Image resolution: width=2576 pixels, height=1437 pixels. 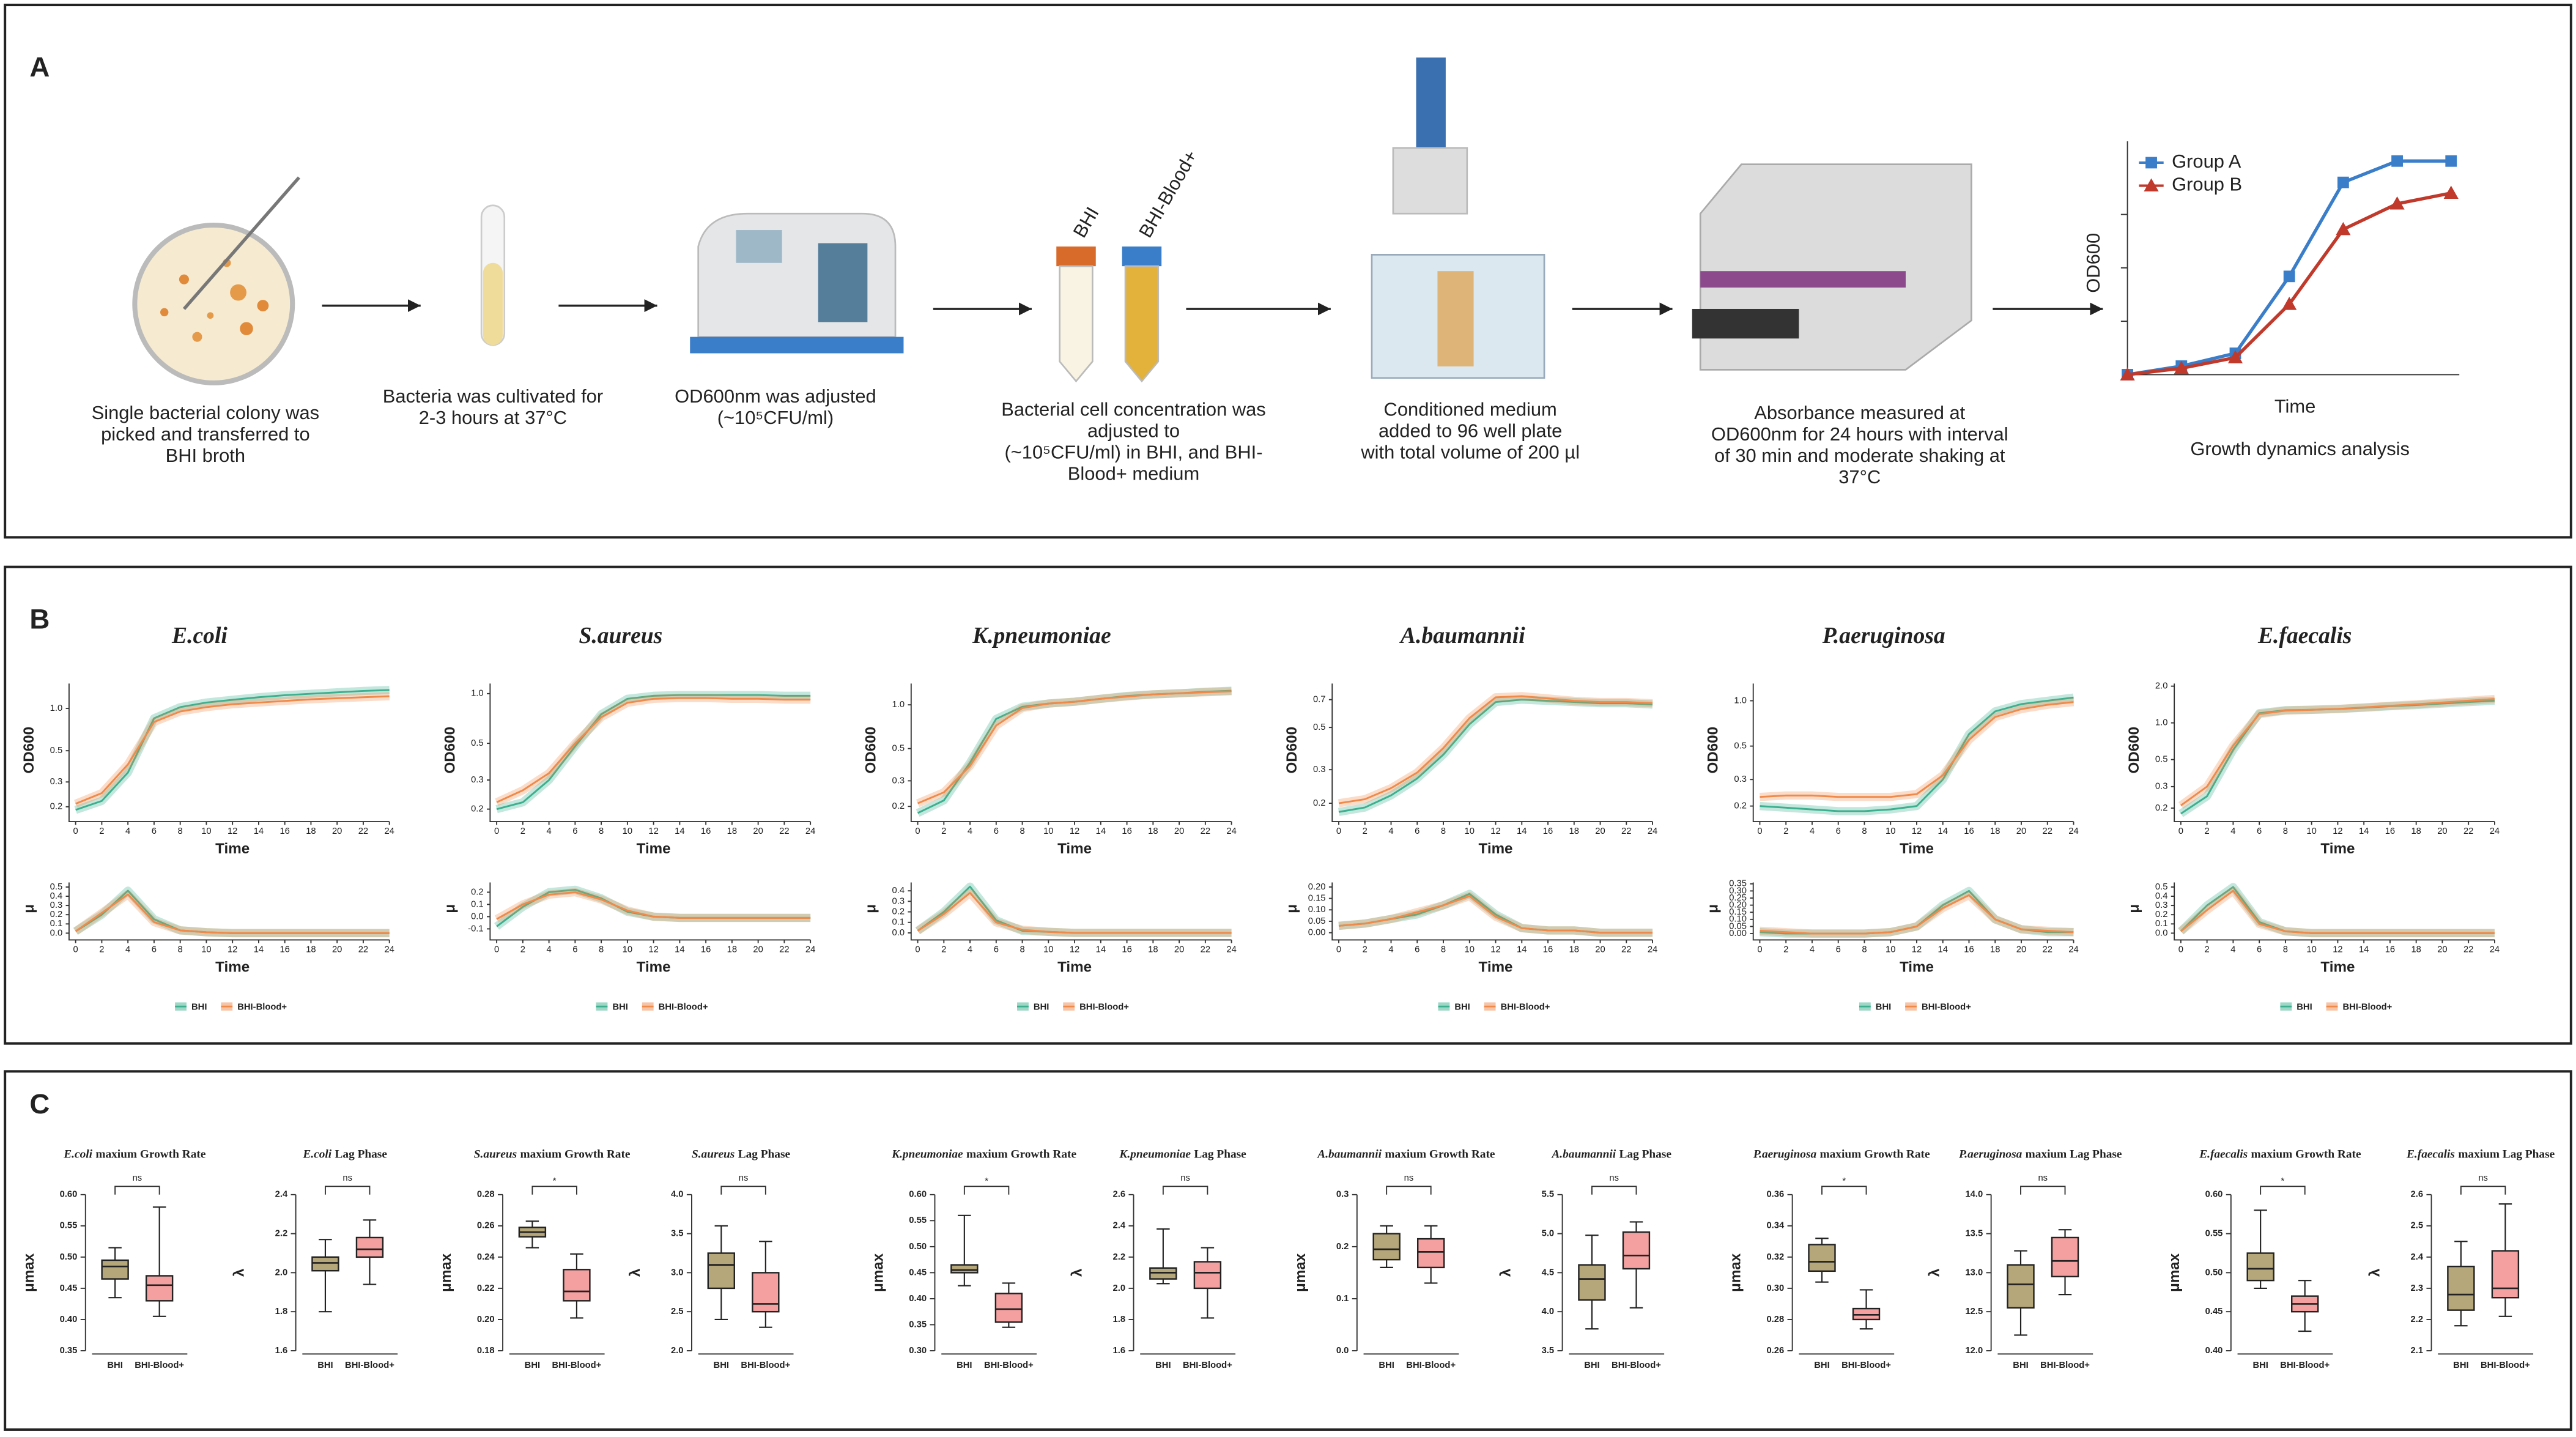 I want to click on step-caption: picked and transferred to, so click(x=205, y=434).